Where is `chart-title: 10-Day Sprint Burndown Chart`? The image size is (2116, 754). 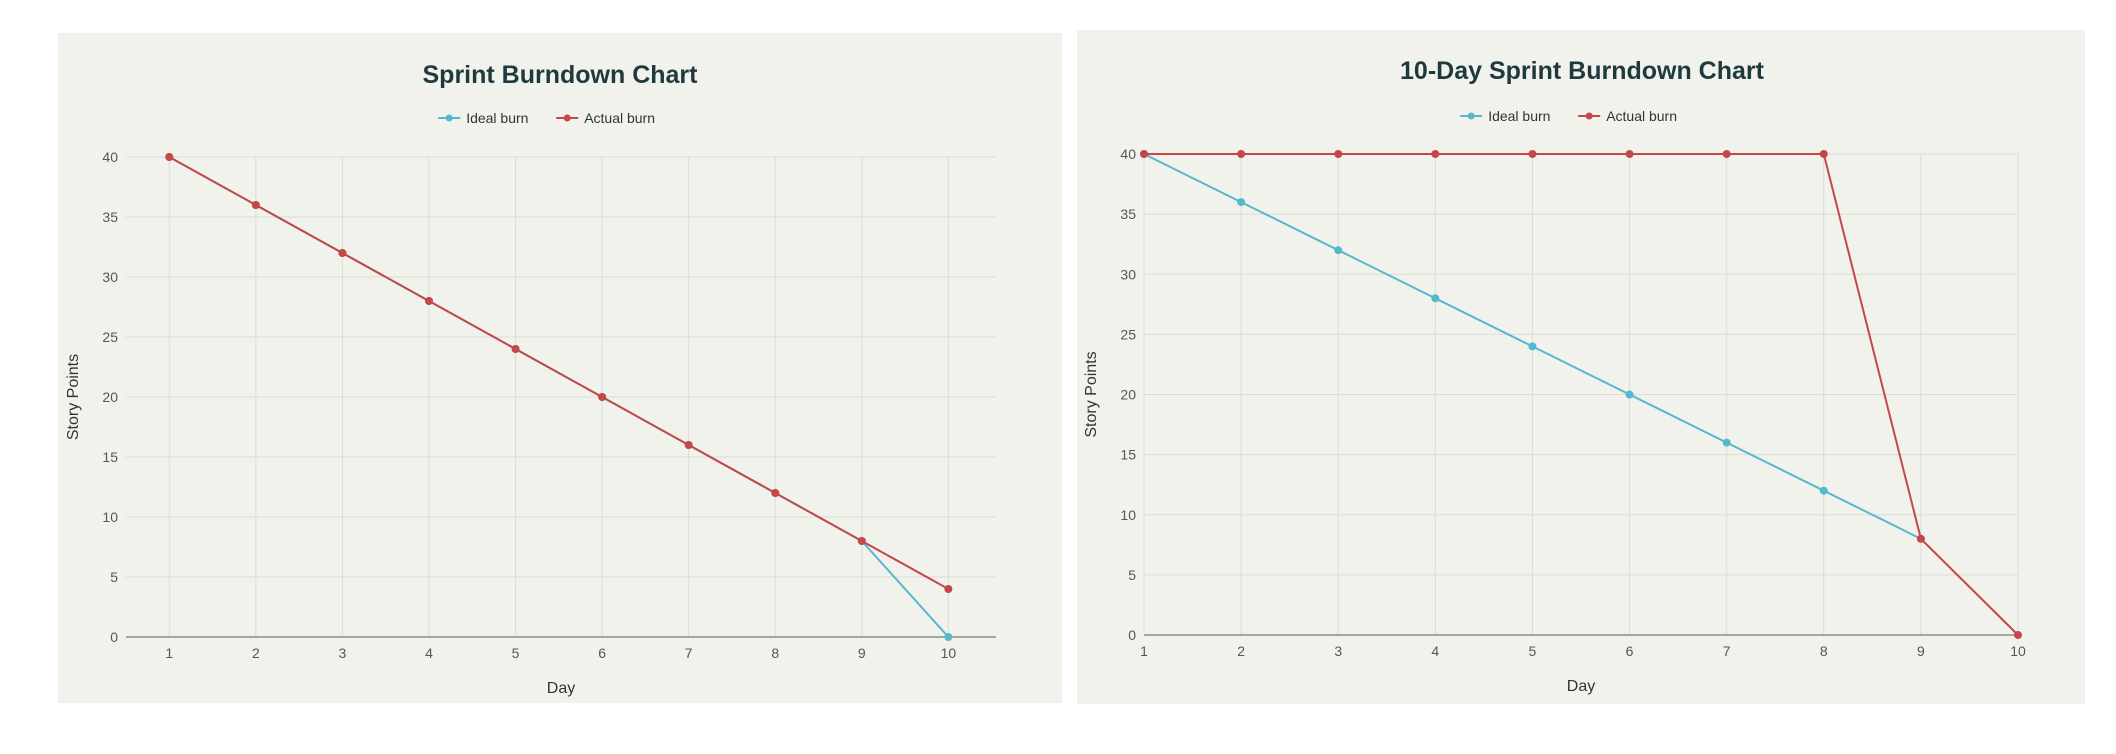 chart-title: 10-Day Sprint Burndown Chart is located at coordinates (1582, 71).